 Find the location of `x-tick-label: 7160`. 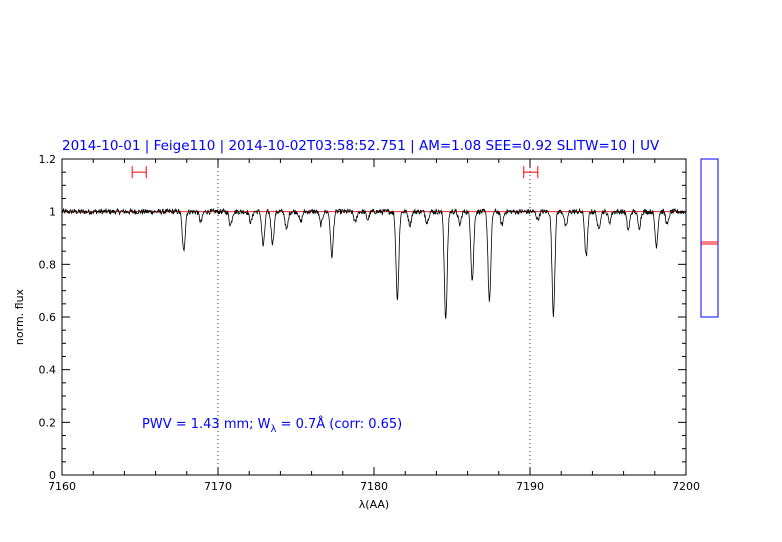

x-tick-label: 7160 is located at coordinates (62, 486).